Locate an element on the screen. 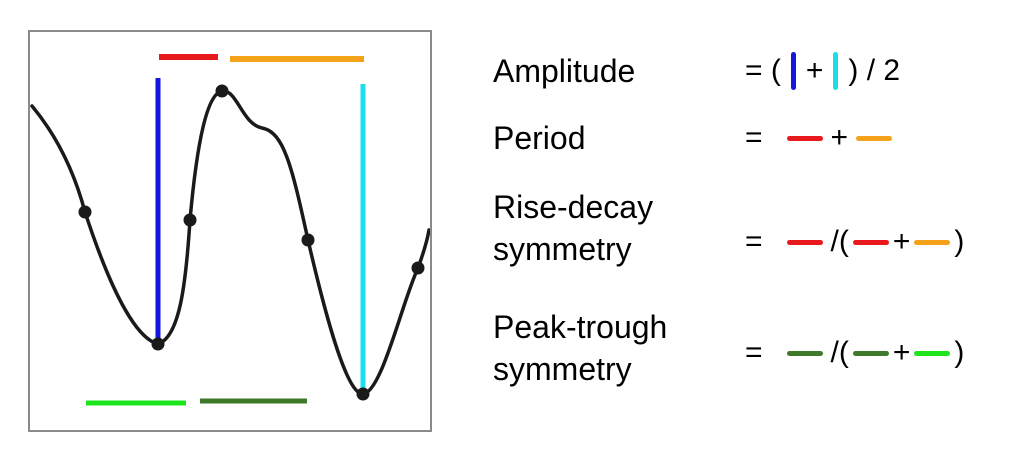 Image resolution: width=1025 pixels, height=460 pixels. rise-decay-symmetry-label: Rise-decay symmetry is located at coordinates (573, 228).